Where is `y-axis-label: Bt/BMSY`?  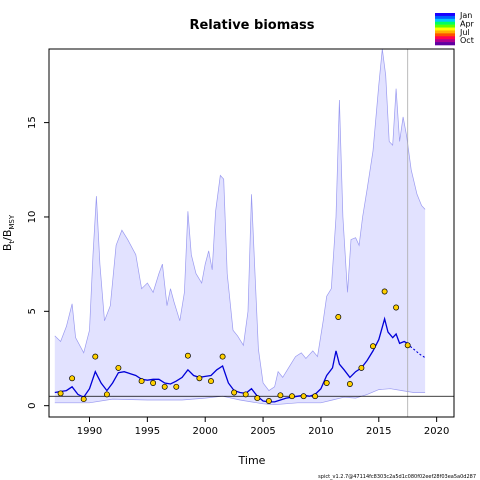
y-axis-label: Bt/BMSY is located at coordinates (8, 232).